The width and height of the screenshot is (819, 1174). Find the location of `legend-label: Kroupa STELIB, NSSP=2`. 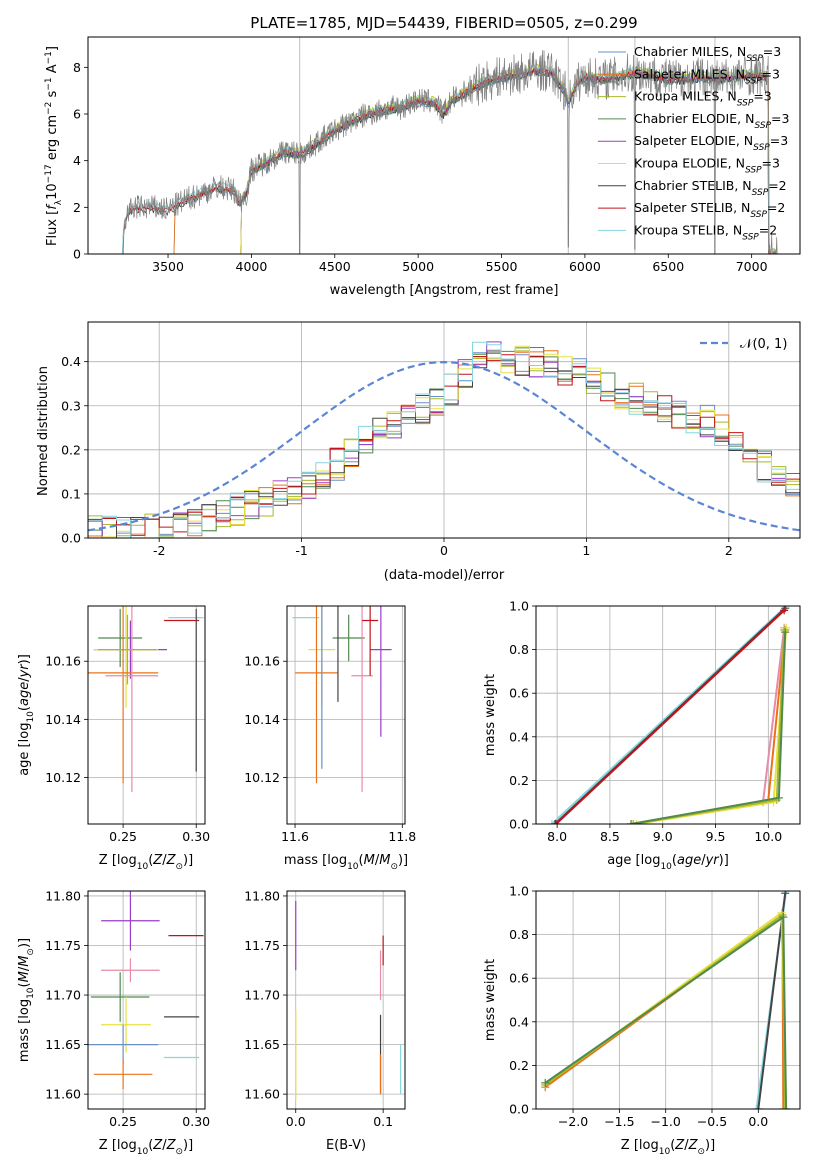

legend-label: Kroupa STELIB, NSSP=2 is located at coordinates (705, 232).